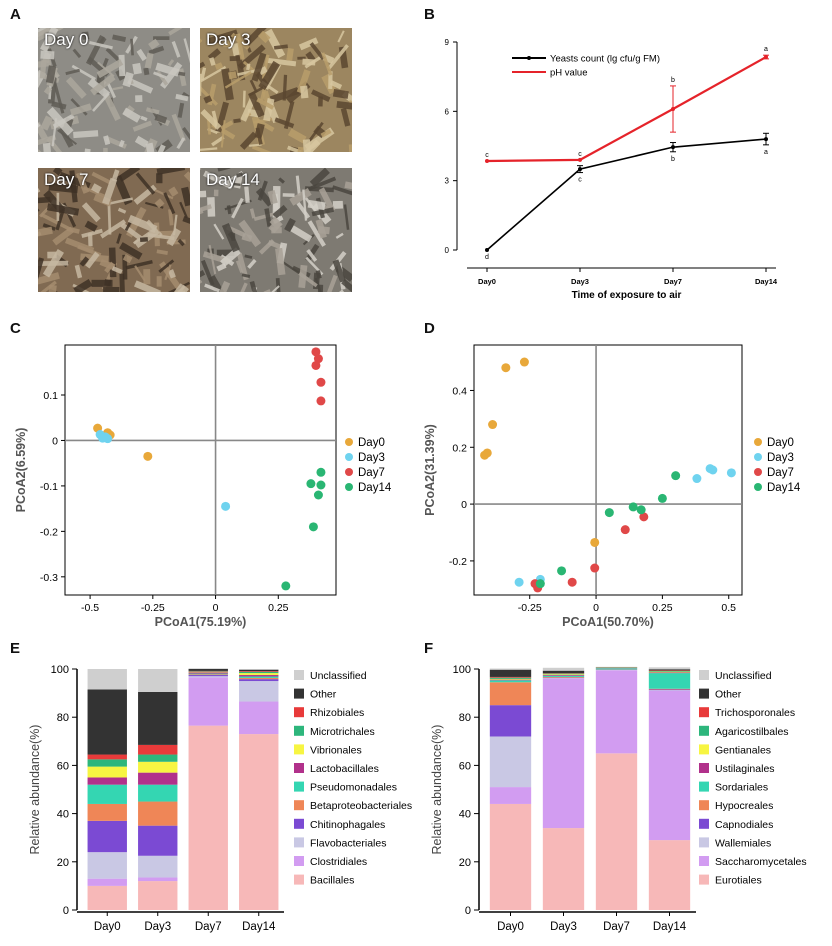 This screenshot has width=832, height=946. I want to click on y-tick-label: -0.2, so click(49, 532).